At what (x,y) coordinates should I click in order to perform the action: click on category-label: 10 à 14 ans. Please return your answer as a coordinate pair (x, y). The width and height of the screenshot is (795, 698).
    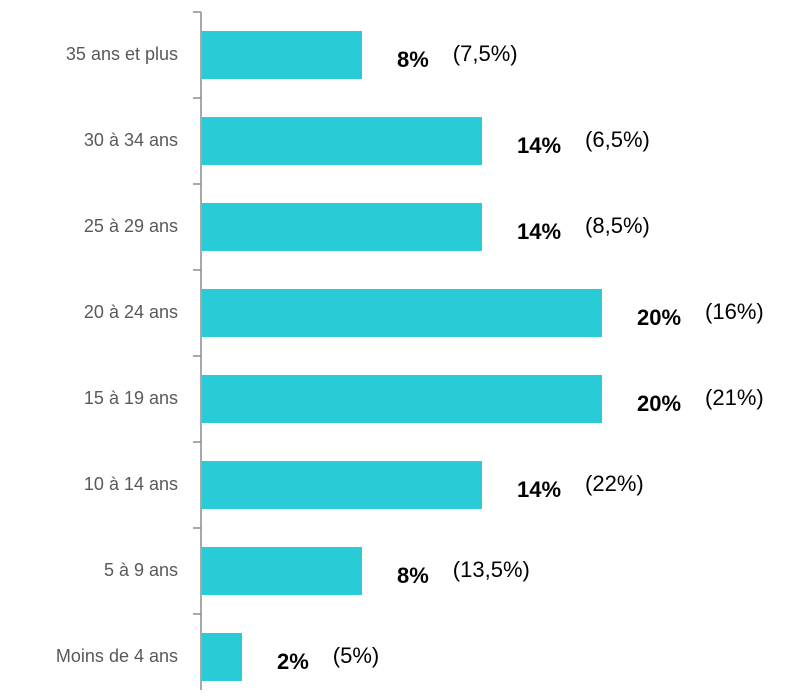
    Looking at the image, I should click on (131, 484).